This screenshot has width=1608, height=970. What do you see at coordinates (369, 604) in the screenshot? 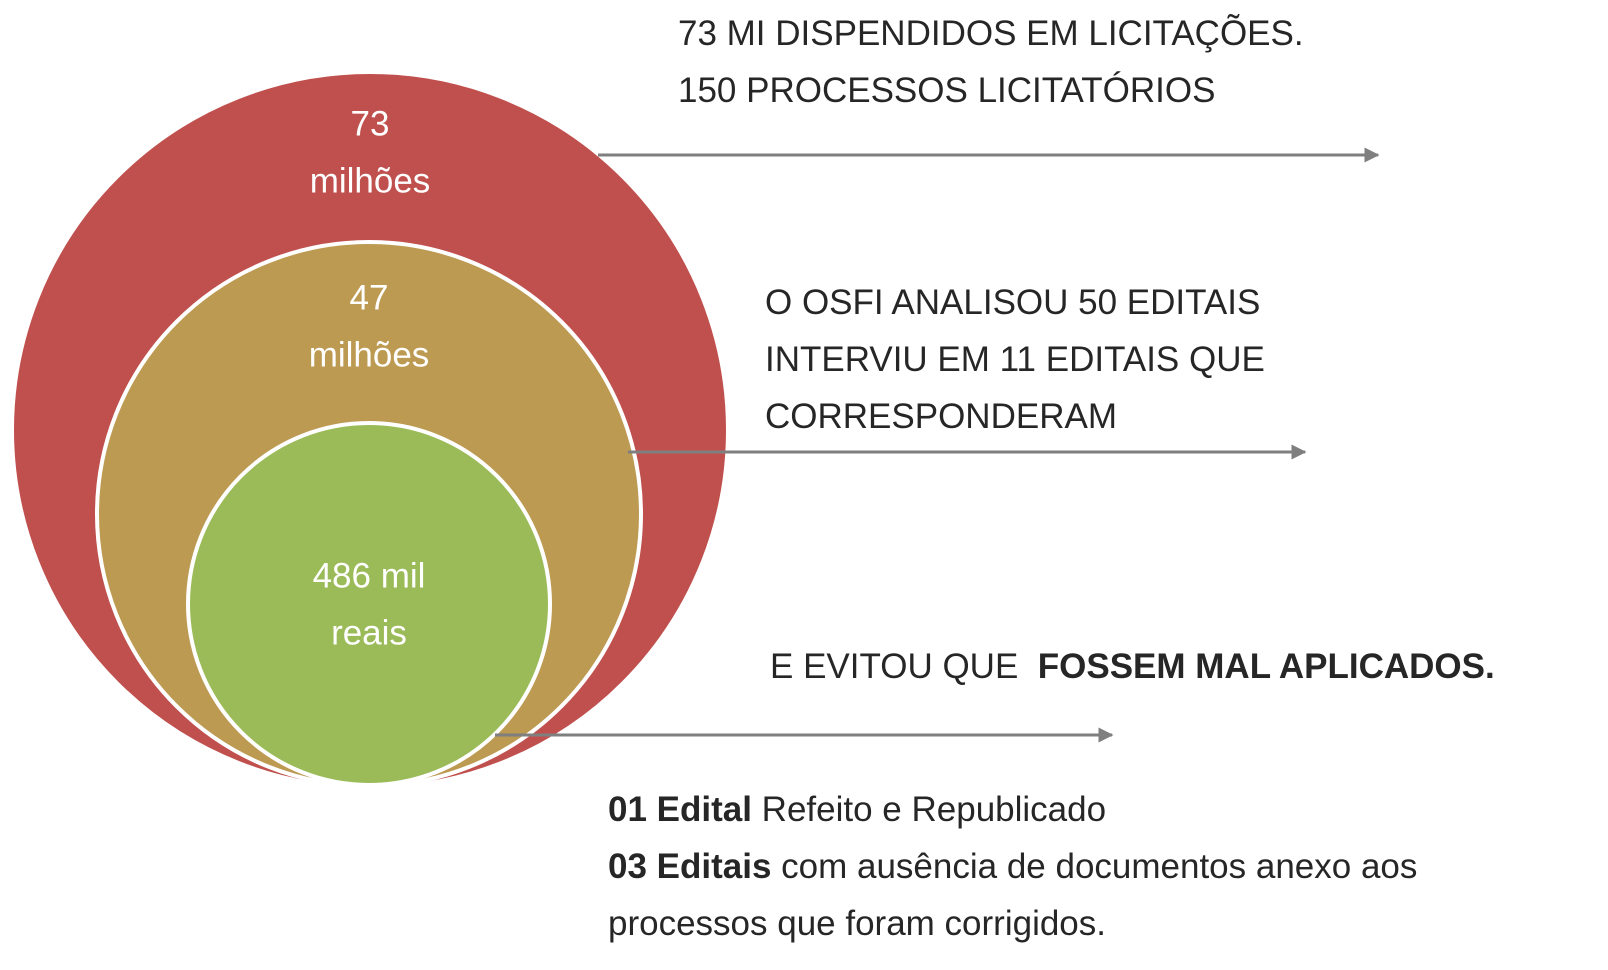
I see `circle` at bounding box center [369, 604].